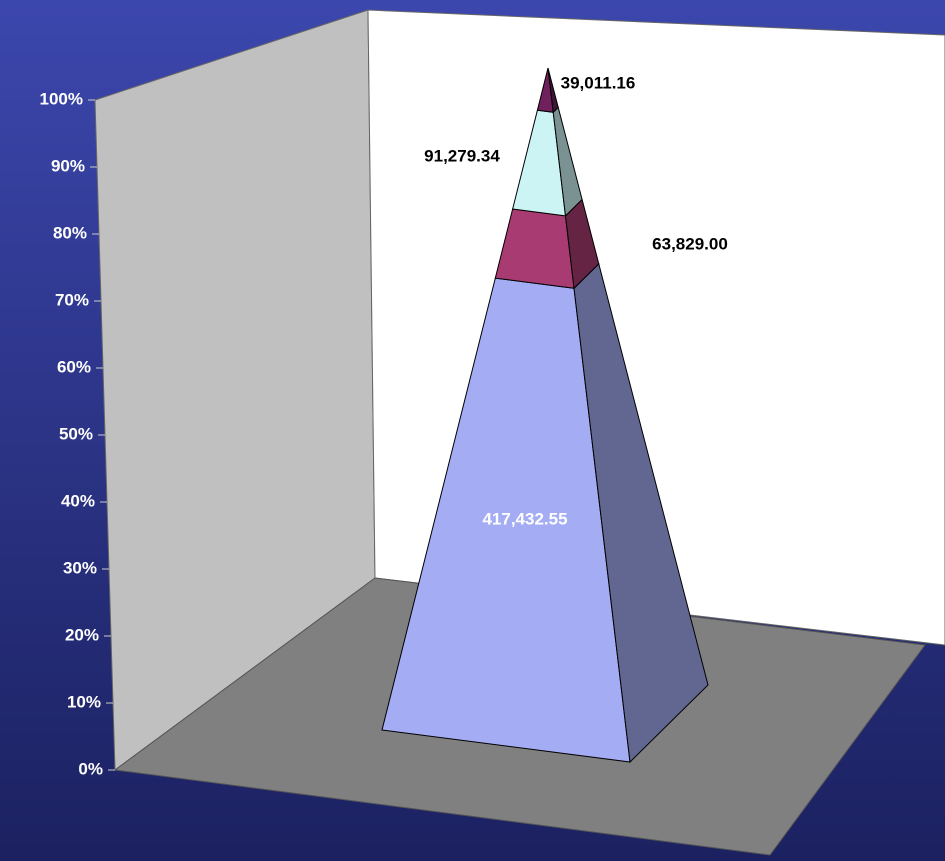  What do you see at coordinates (78, 500) in the screenshot?
I see `y-tick-label: 40%` at bounding box center [78, 500].